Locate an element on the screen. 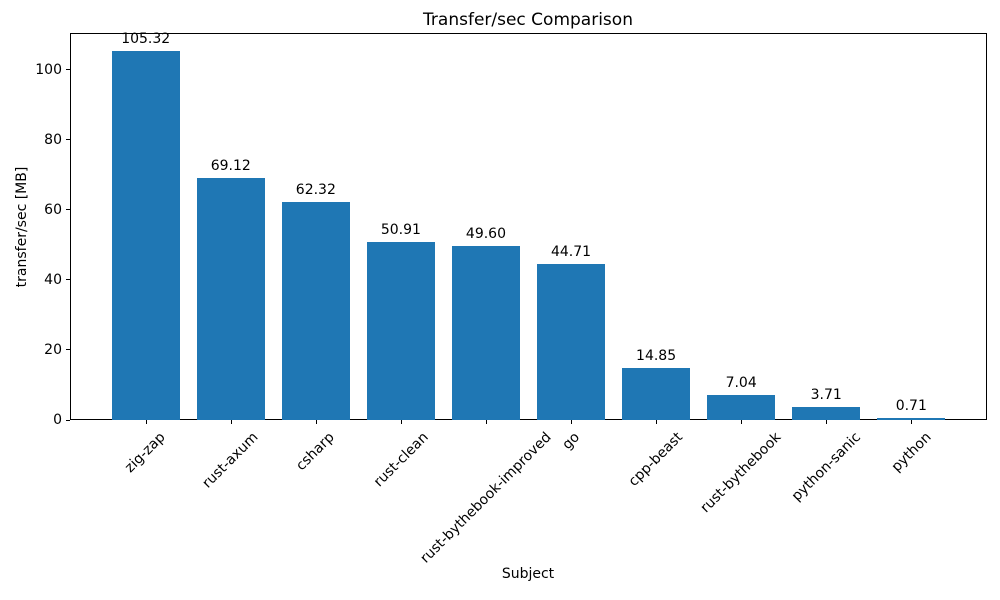  bar-value-label: 7.04 is located at coordinates (741, 383).